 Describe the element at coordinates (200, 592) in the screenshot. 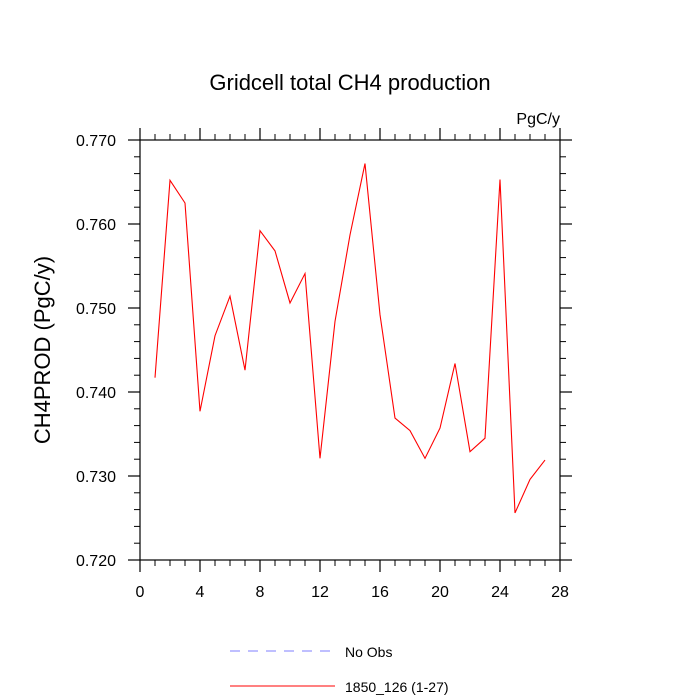

I see `x-tick-label: 4` at that location.